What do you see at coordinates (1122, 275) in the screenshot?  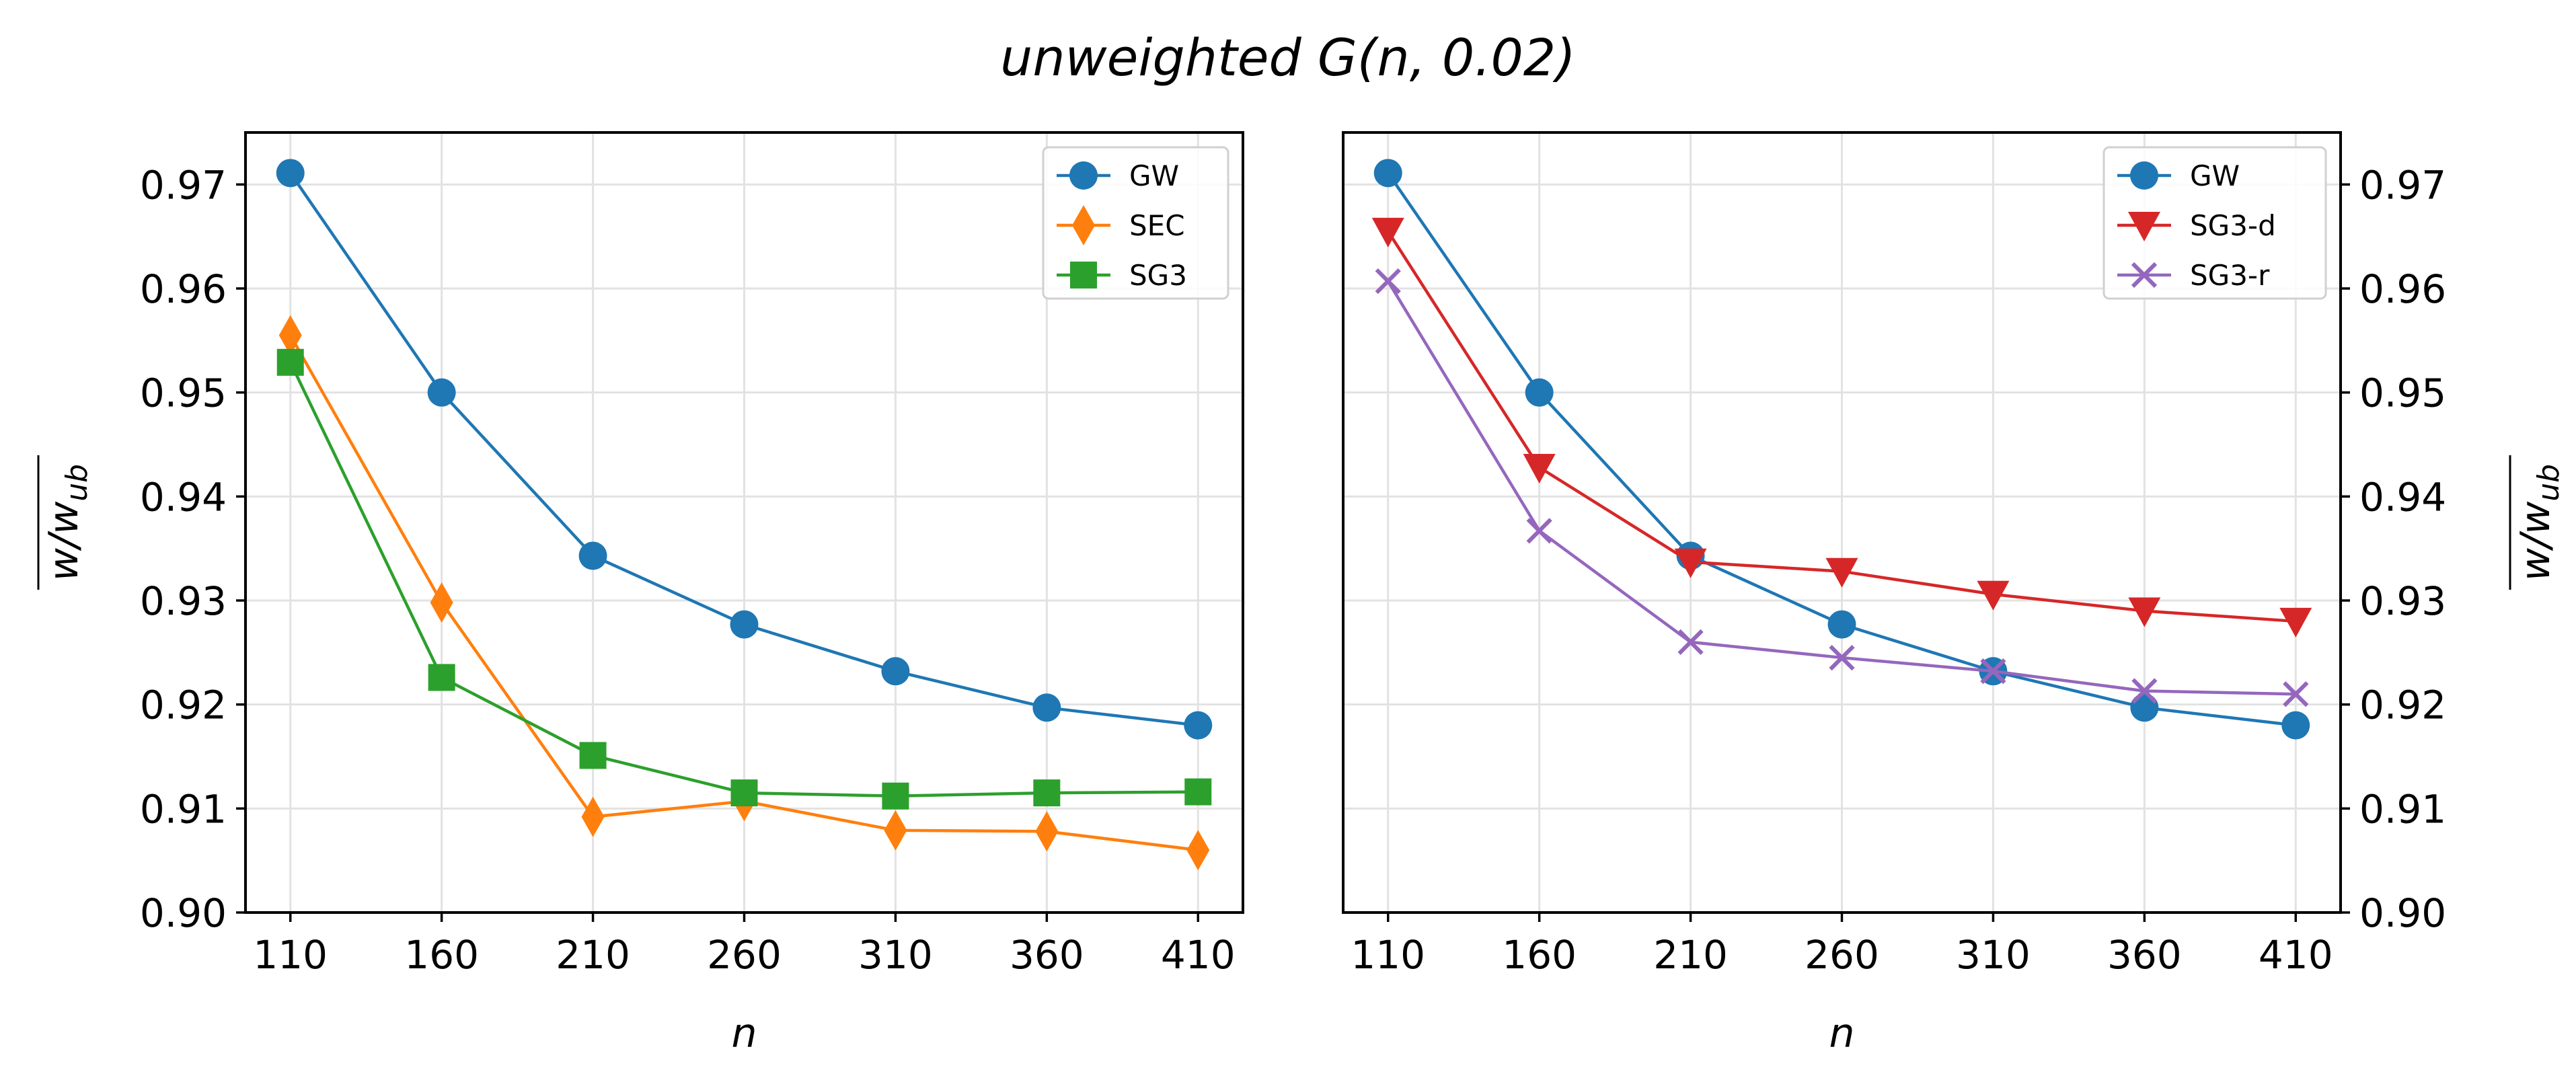 I see `legend-item-sg3: SG3` at bounding box center [1122, 275].